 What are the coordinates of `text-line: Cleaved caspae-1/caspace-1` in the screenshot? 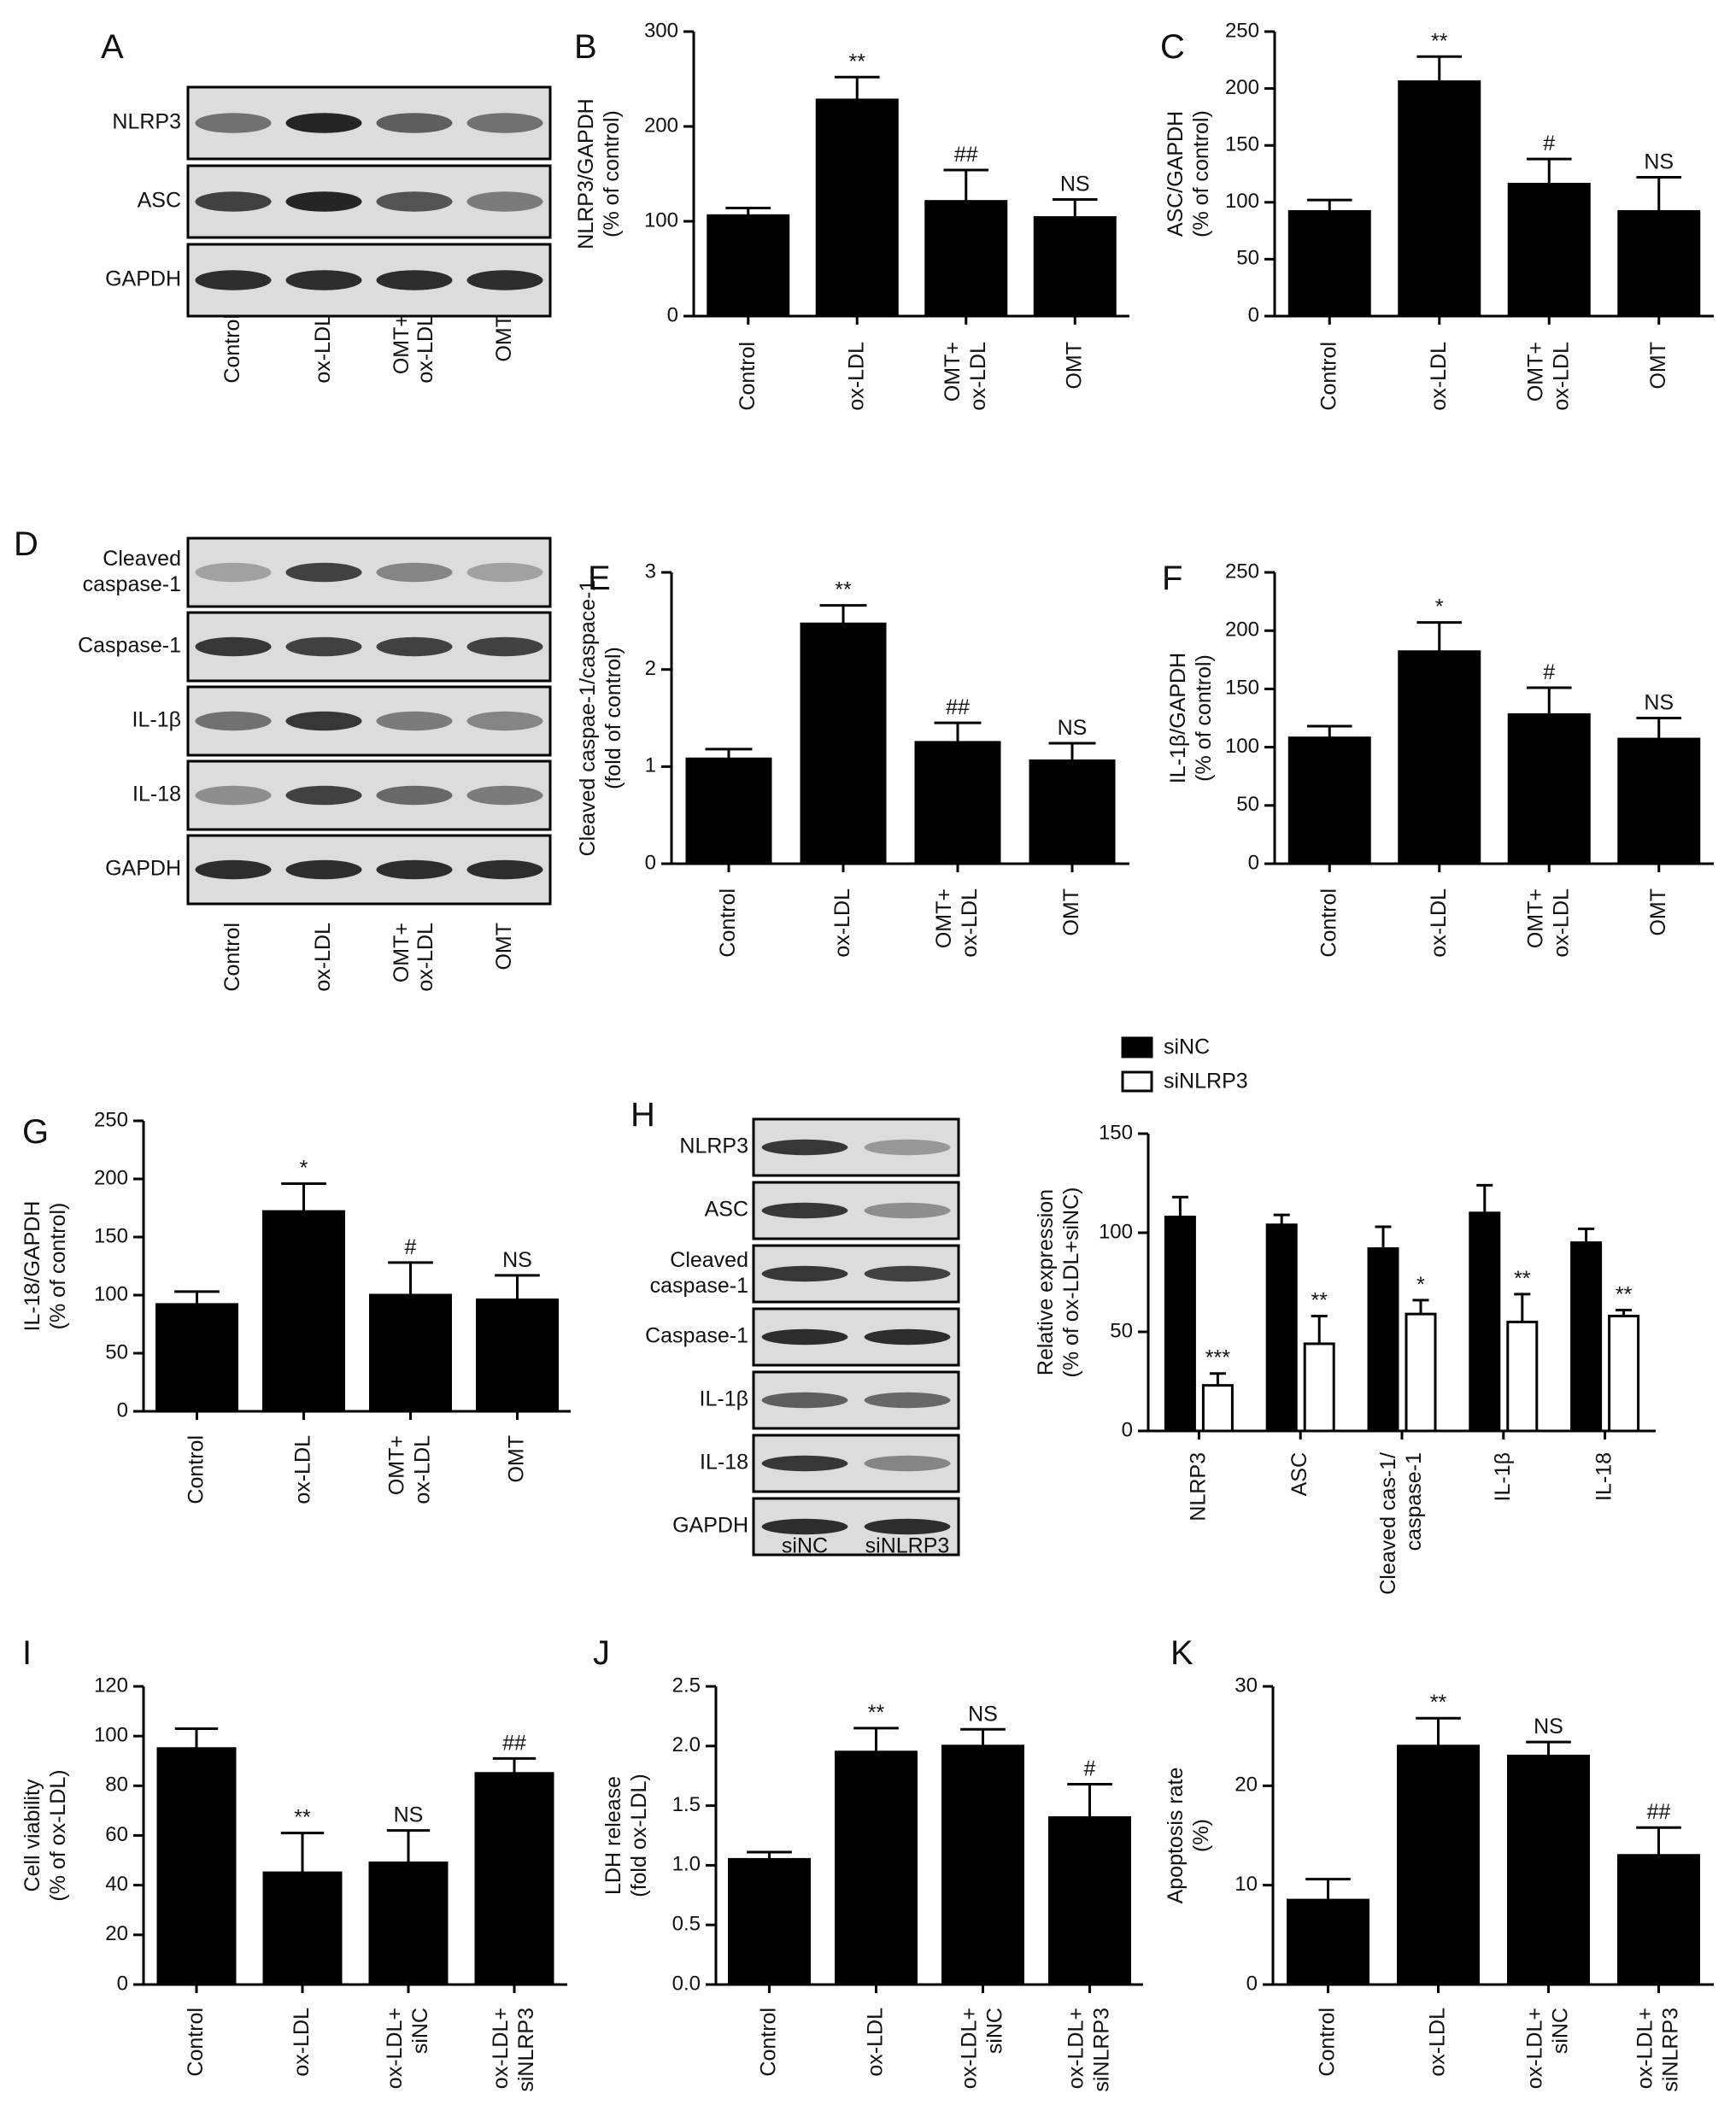 It's located at (588, 718).